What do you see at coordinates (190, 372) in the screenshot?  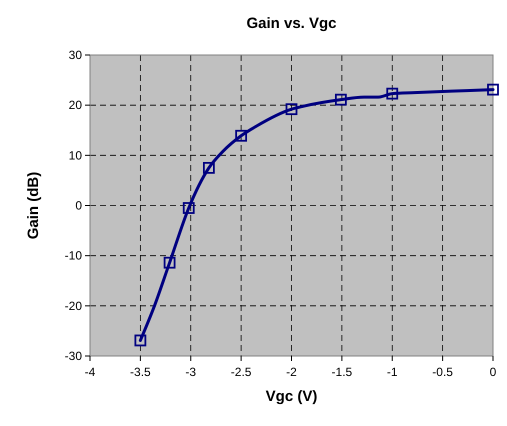 I see `x-tick-label: -3` at bounding box center [190, 372].